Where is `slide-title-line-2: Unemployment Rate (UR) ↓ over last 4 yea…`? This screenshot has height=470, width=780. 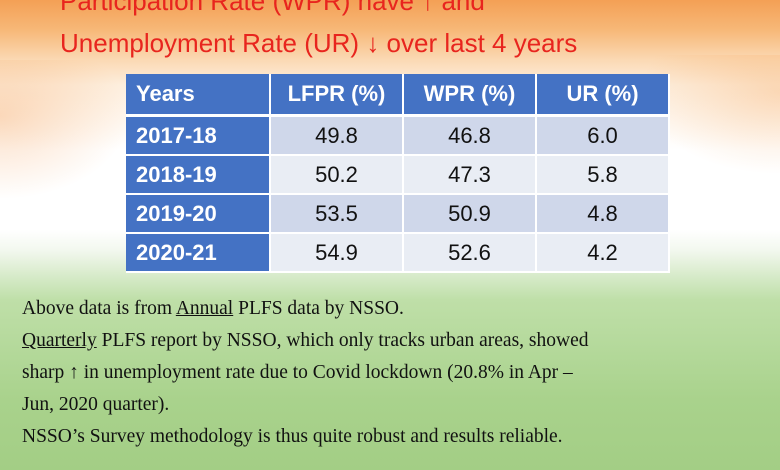
slide-title-line-2: Unemployment Rate (UR) ↓ over last 4 yea… is located at coordinates (319, 43).